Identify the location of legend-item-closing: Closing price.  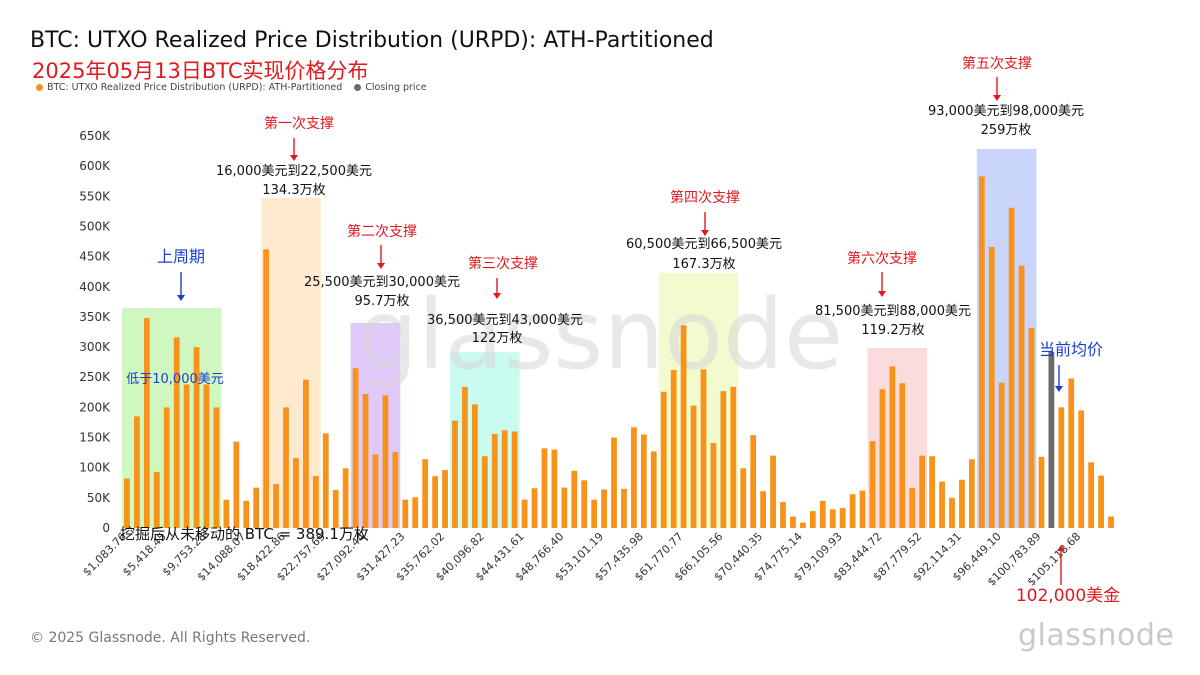
(390, 87).